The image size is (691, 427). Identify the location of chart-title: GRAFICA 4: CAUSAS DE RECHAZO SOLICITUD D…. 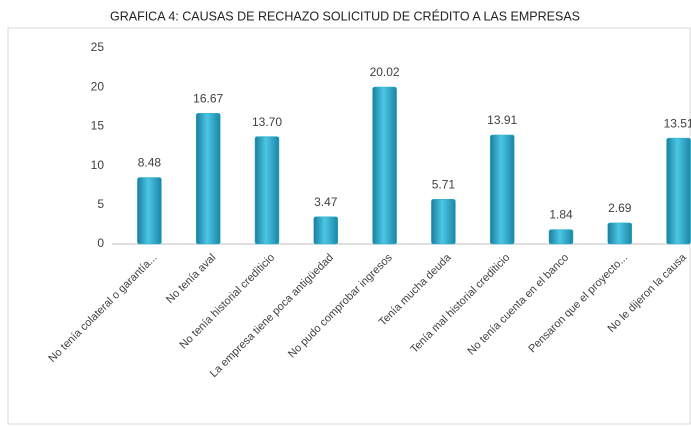
(345, 15).